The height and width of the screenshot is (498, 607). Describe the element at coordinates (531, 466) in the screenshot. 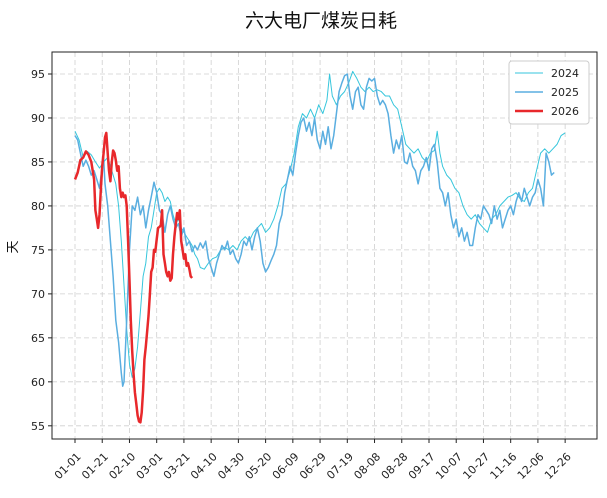

I see `x-tick-label: 12-06` at that location.